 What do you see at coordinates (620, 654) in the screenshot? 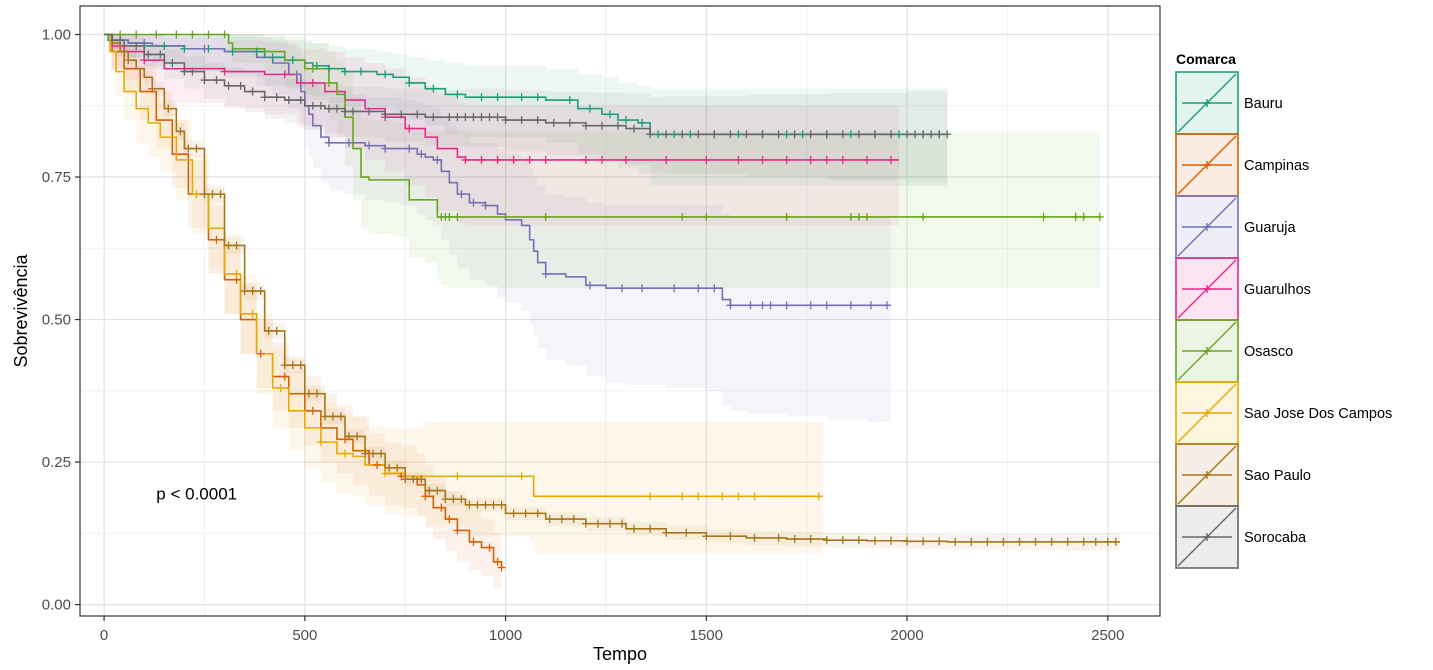
I see `x-axis-title: Tempo` at bounding box center [620, 654].